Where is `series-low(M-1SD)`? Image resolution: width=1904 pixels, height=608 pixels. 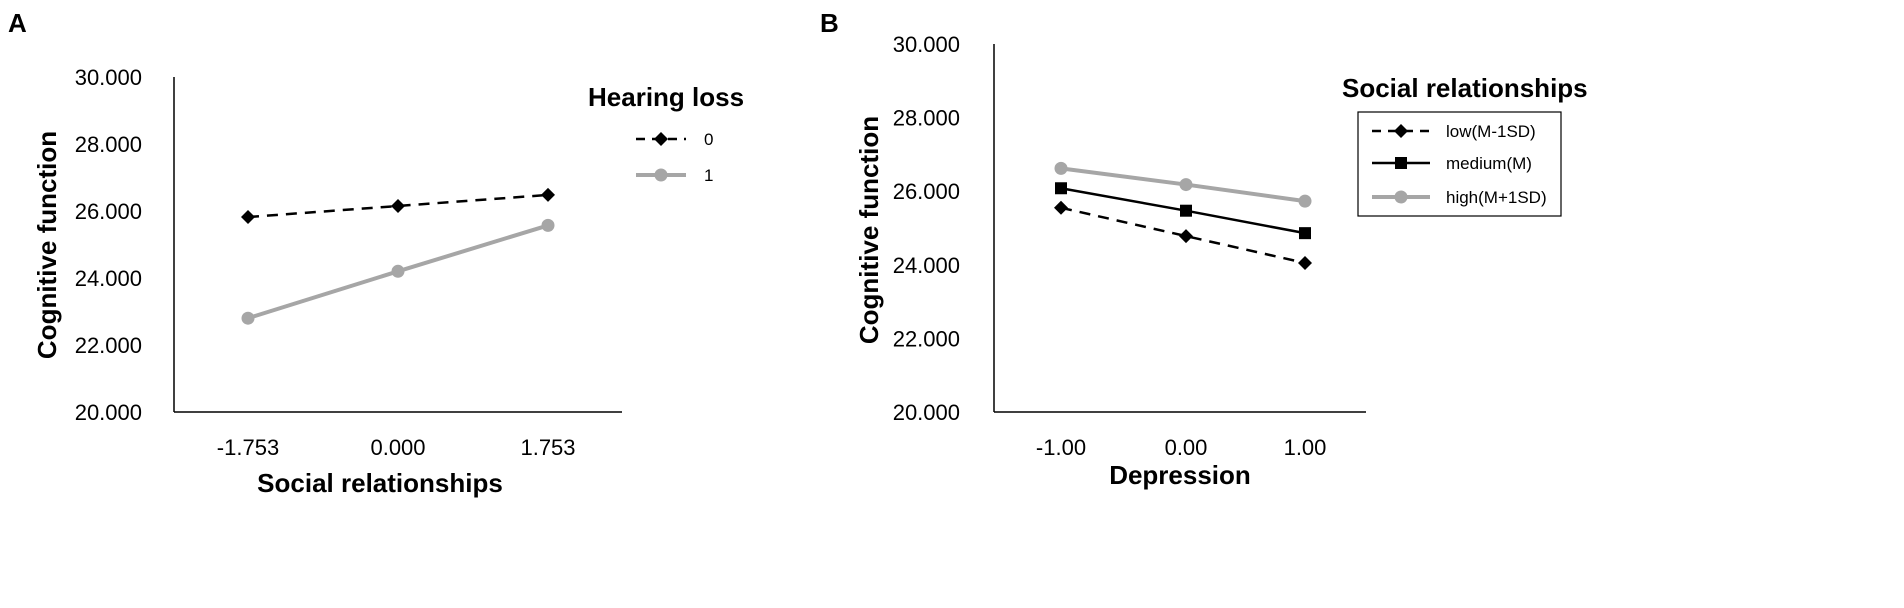 series-low(M-1SD) is located at coordinates (1183, 235).